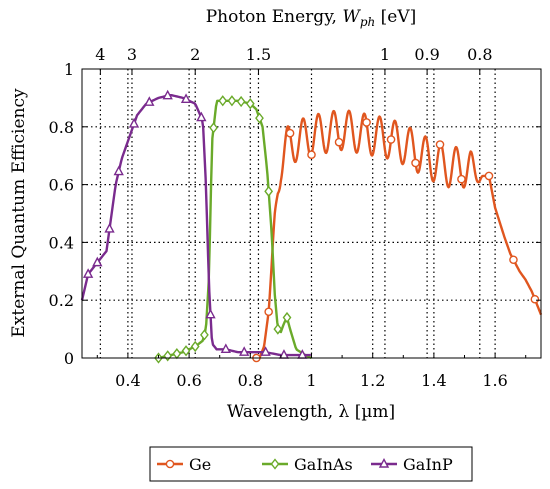  I want to click on top-tick-label: 2, so click(195, 54).